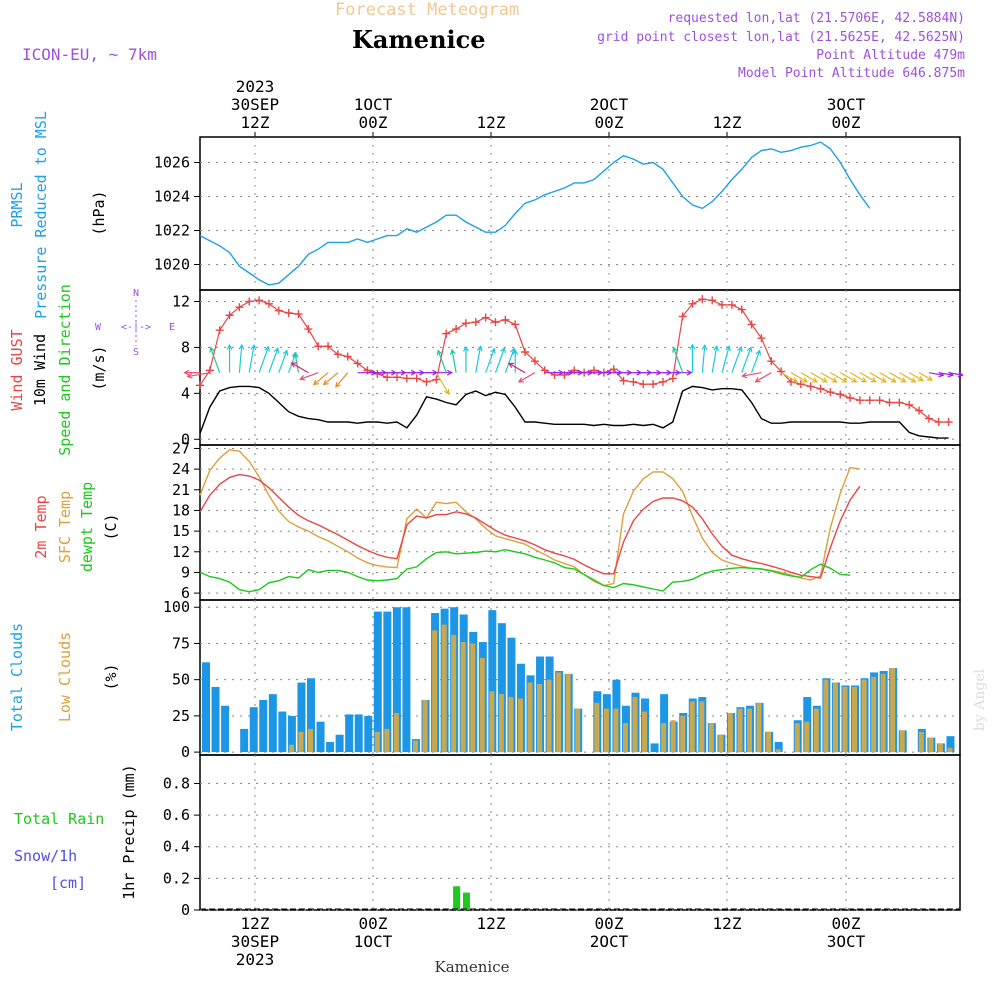  Describe the element at coordinates (45, 856) in the screenshot. I see `snow-label: Snow/1h` at that location.